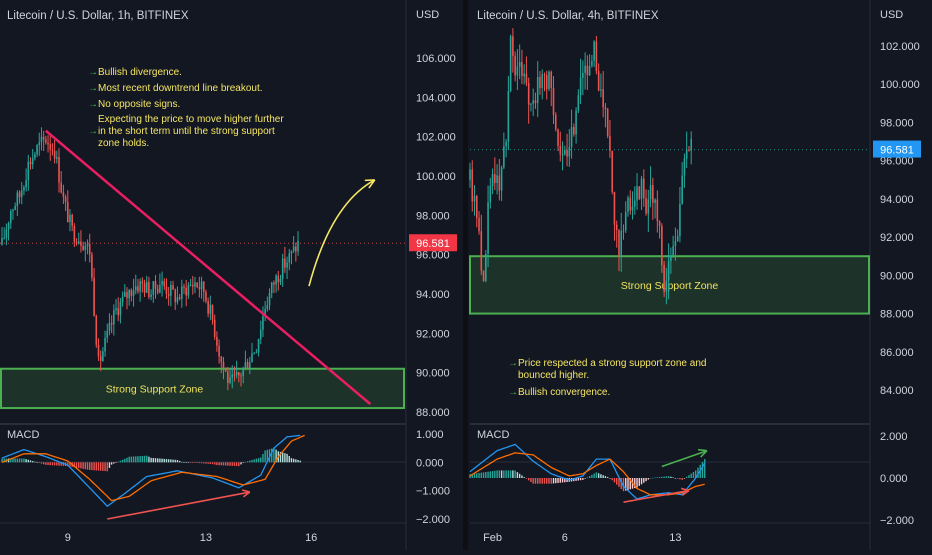 The width and height of the screenshot is (932, 555). Describe the element at coordinates (246, 493) in the screenshot. I see `panel1-macd-divergence-arrowhead` at that location.